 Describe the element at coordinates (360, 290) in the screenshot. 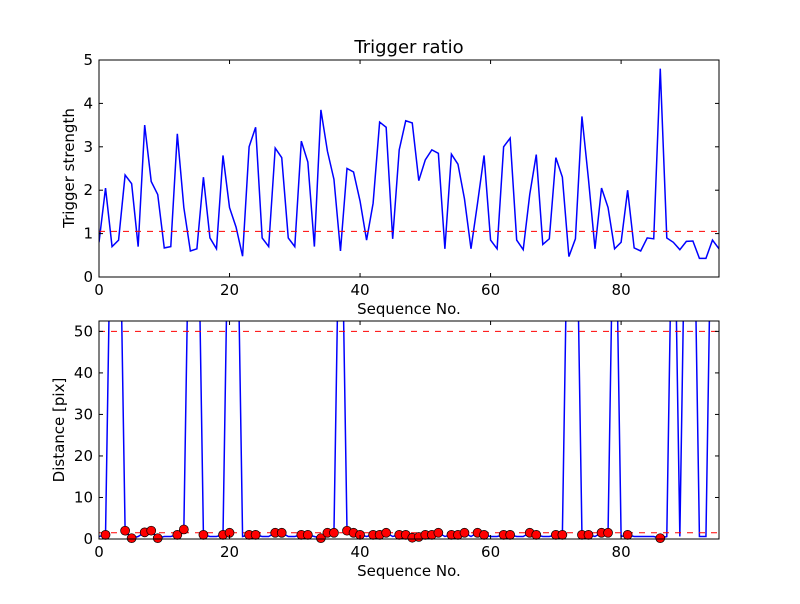

I see `top-xtick-label: 40` at that location.